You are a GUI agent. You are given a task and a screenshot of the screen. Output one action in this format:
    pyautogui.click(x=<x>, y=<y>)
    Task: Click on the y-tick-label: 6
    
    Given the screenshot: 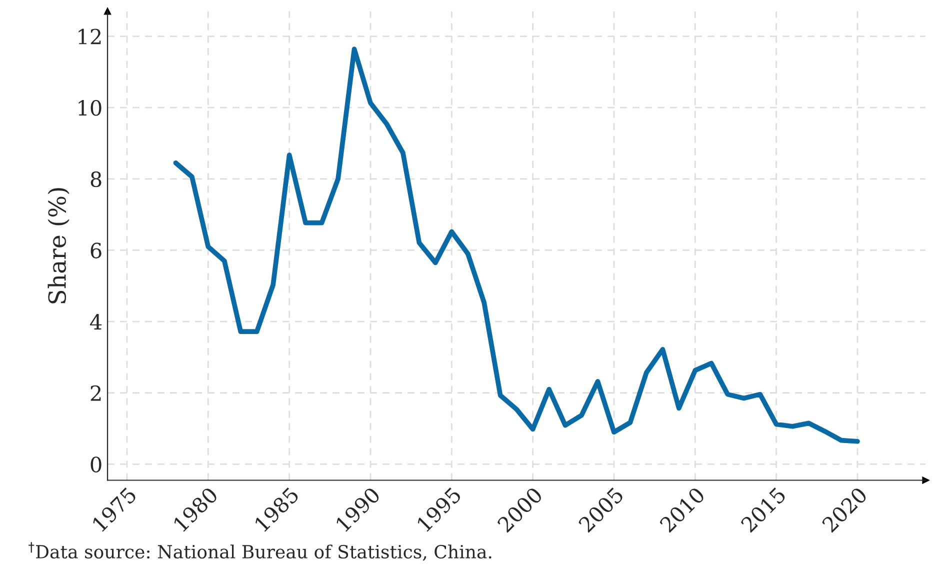 What is the action you would take?
    pyautogui.click(x=96, y=250)
    